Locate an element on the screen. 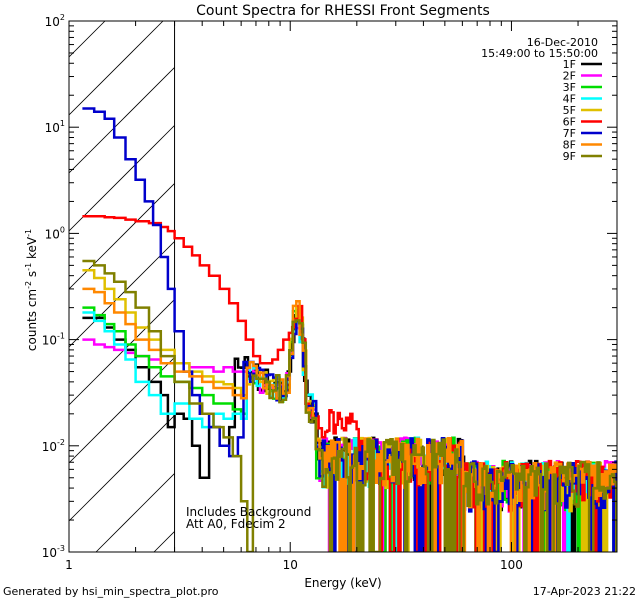 The width and height of the screenshot is (640, 600). legend-label-6F: 6F is located at coordinates (569, 122).